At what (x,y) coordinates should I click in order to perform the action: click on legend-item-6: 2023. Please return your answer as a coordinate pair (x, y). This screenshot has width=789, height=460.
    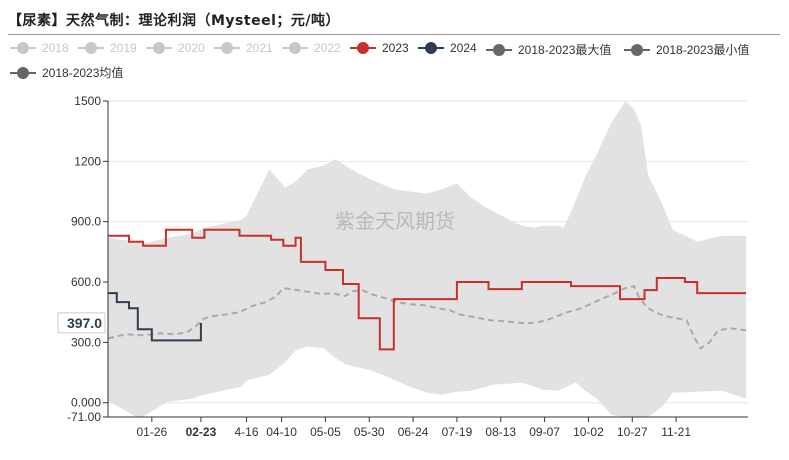
    Looking at the image, I should click on (379, 48).